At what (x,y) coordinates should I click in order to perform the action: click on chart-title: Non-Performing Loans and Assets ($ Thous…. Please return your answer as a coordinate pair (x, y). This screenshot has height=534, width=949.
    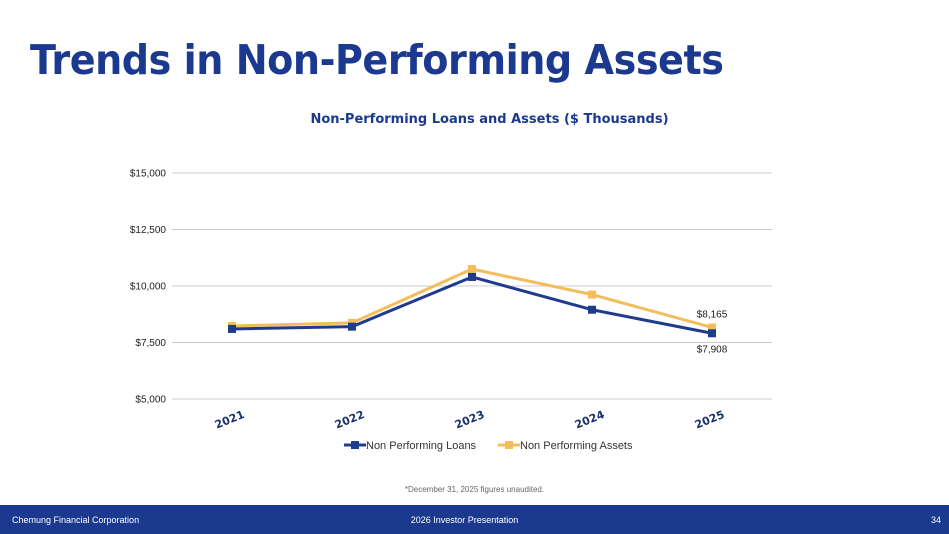
    Looking at the image, I should click on (489, 119).